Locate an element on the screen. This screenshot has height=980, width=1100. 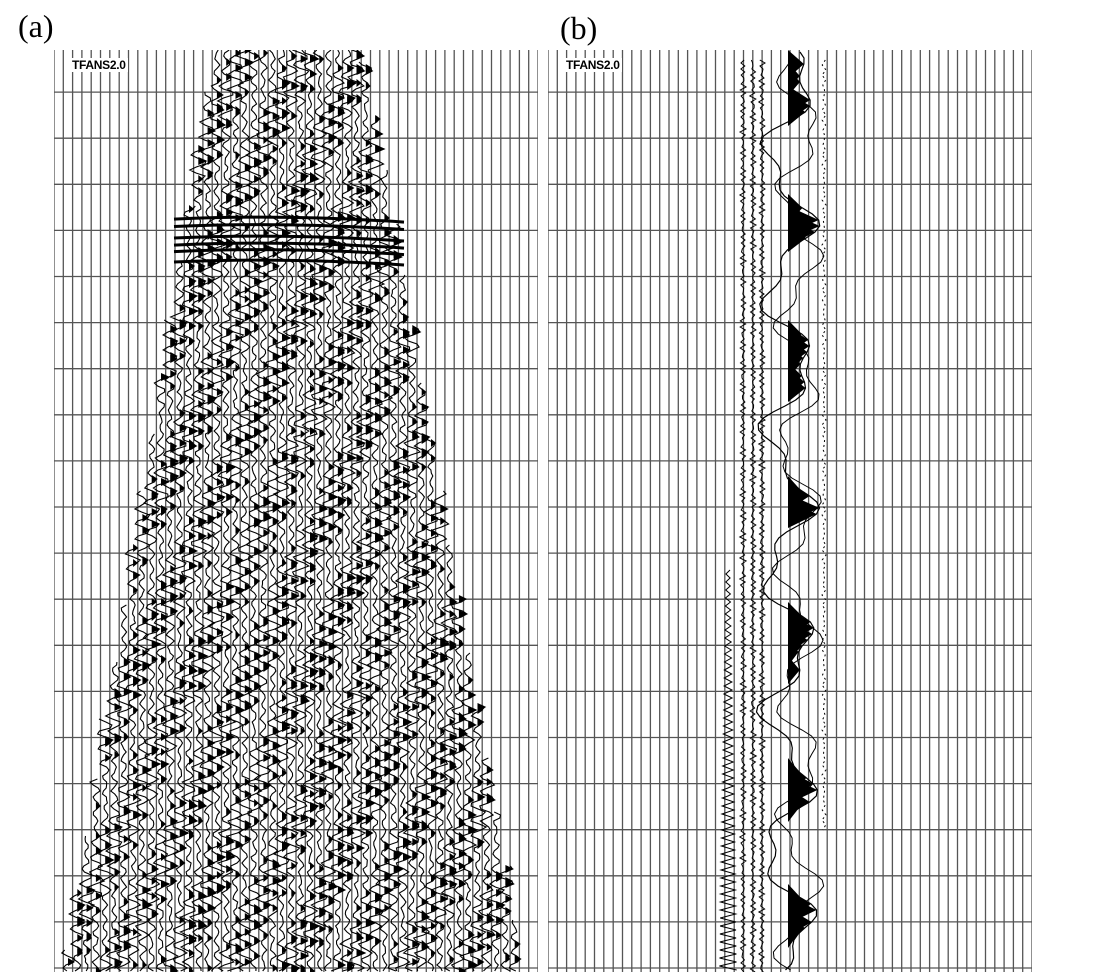
reflection-band is located at coordinates (289, 245).